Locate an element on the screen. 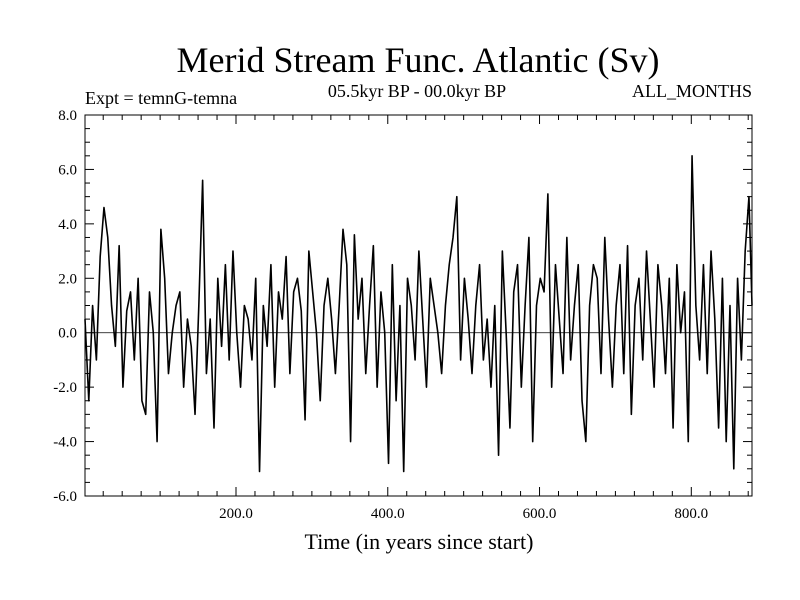  y-tick-label: 6.0 is located at coordinates (67, 170).